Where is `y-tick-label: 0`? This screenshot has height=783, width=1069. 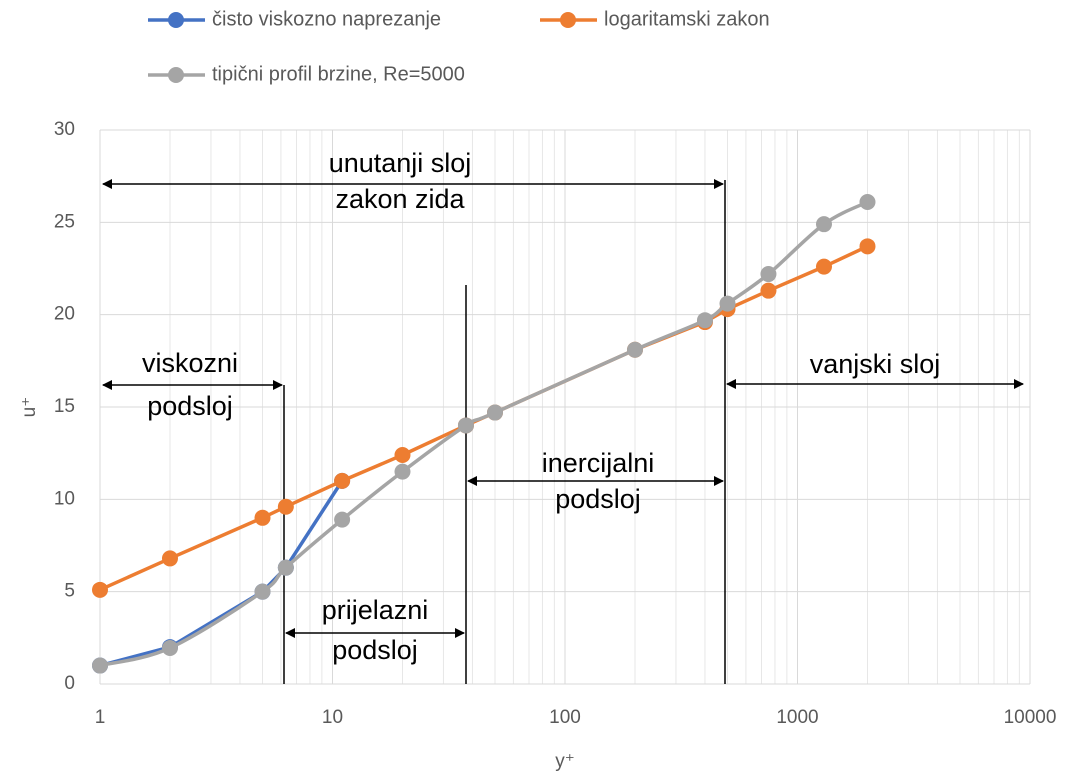
y-tick-label: 0 is located at coordinates (69, 683).